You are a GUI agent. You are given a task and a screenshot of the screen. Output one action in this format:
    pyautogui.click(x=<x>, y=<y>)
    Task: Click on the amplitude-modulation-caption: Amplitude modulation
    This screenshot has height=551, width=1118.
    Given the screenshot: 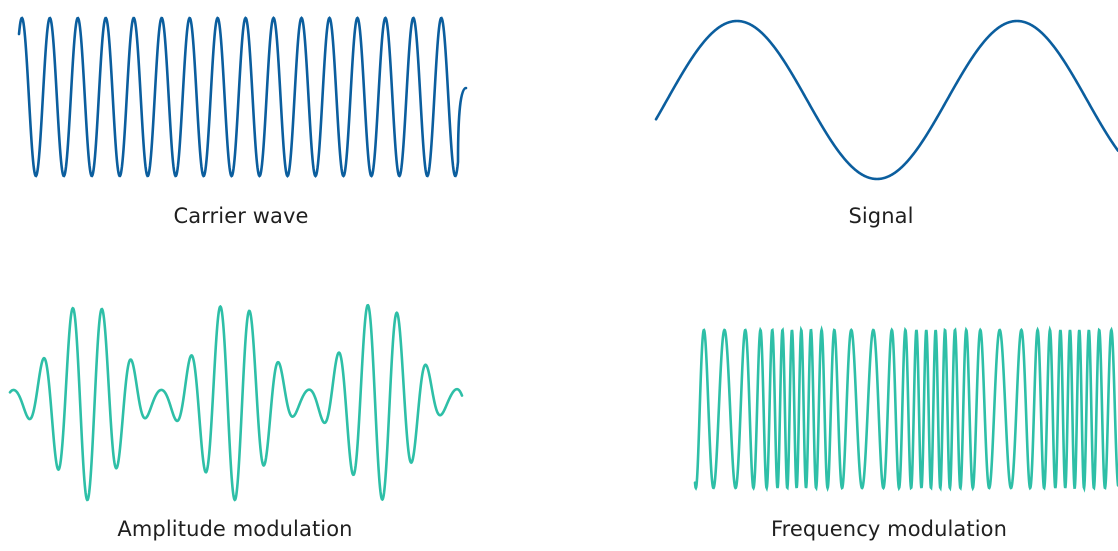 What is the action you would take?
    pyautogui.click(x=234, y=529)
    